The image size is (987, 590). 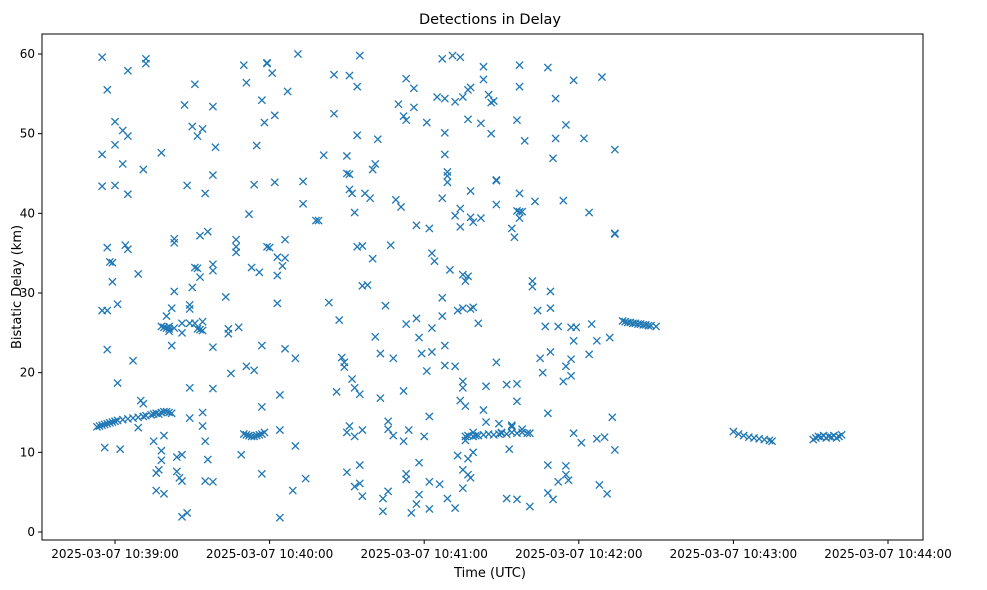 I want to click on y-tick-label: 0, so click(x=31, y=532).